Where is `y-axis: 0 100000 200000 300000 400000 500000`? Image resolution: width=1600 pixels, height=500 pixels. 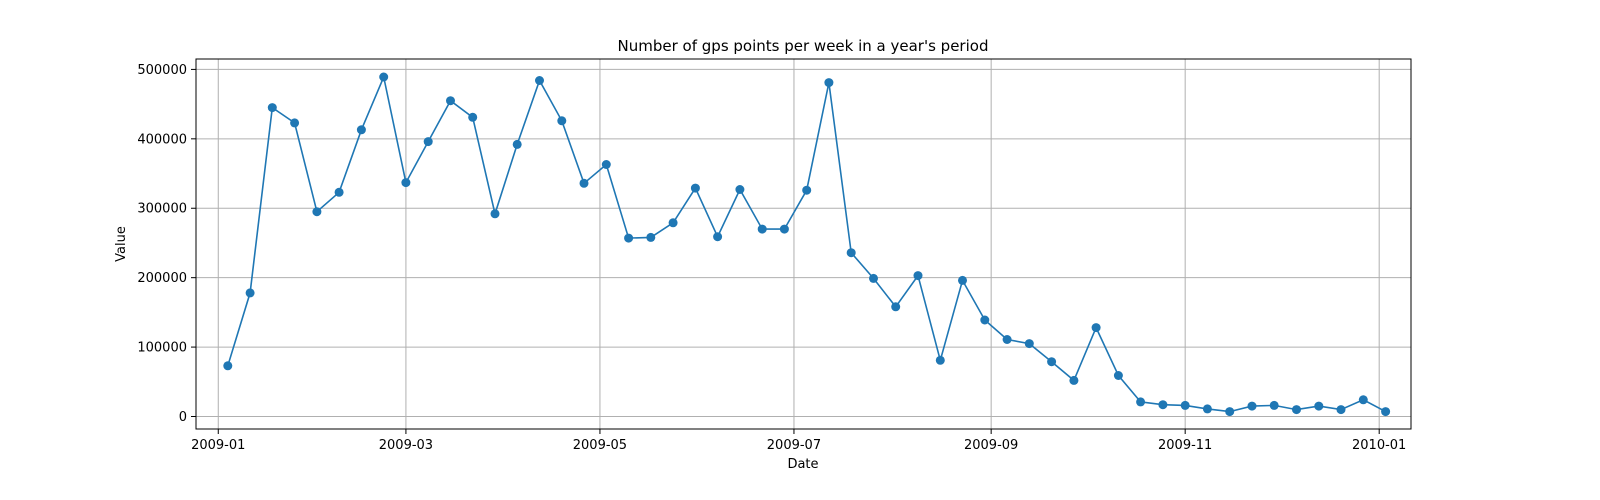
y-axis: 0 100000 200000 300000 400000 500000 is located at coordinates (166, 244).